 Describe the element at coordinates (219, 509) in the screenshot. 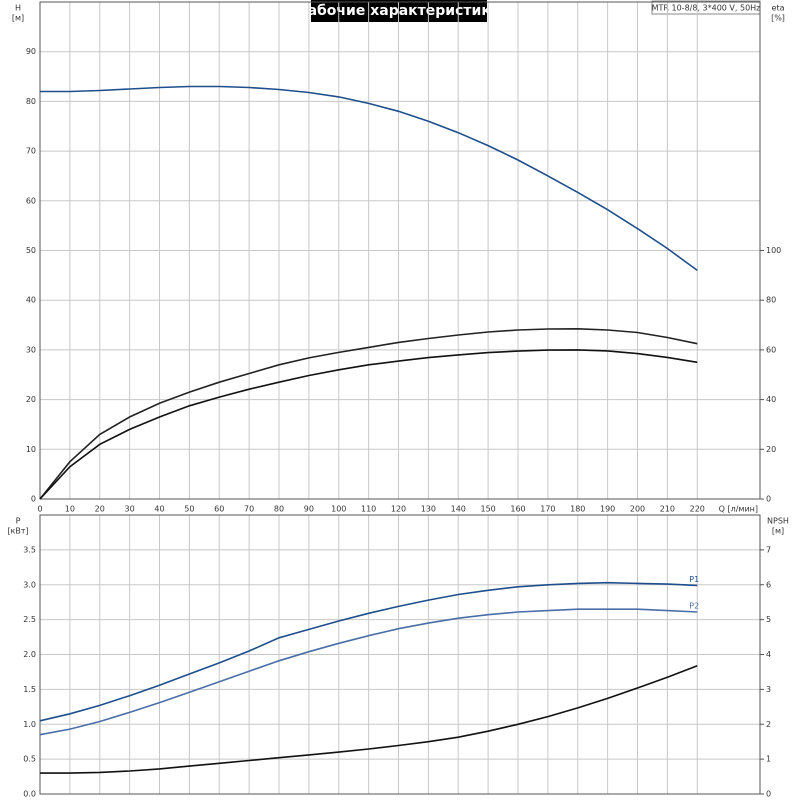

I see `x-tick-label: 60` at that location.